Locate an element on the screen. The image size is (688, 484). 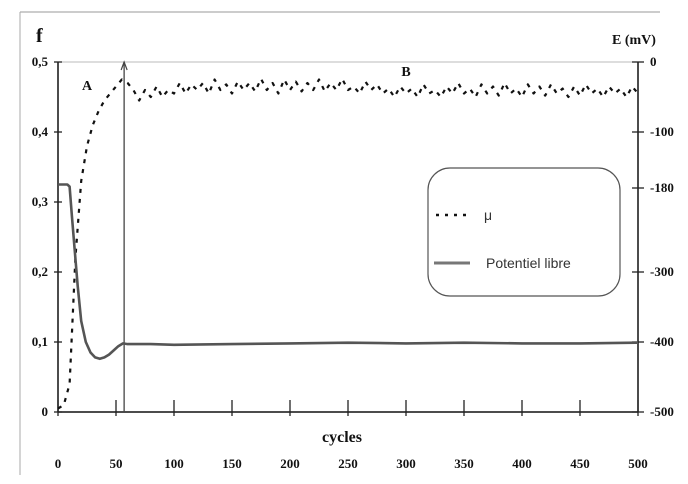
x-tick-label-500: 500 is located at coordinates (638, 463).